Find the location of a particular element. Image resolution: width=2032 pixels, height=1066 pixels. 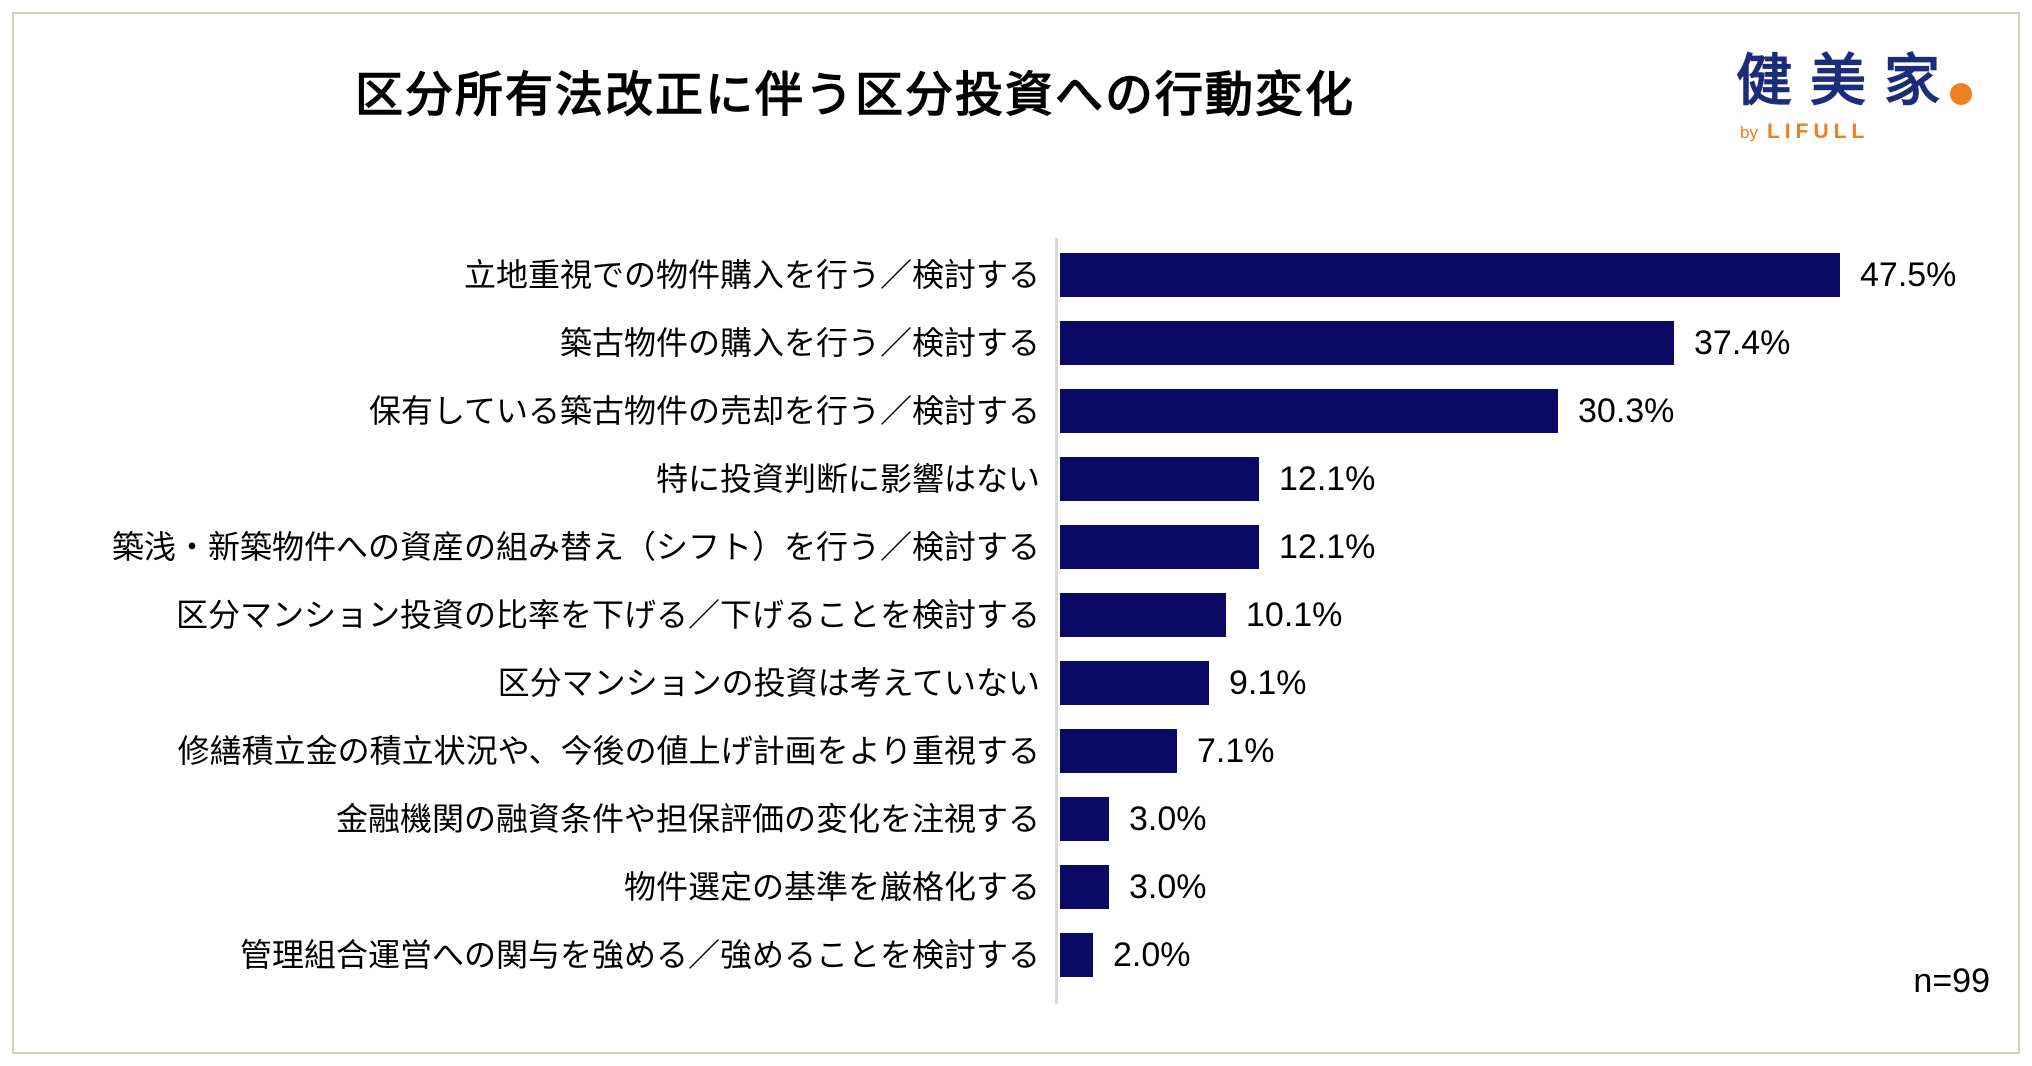

value-label: 10.1% is located at coordinates (1294, 614).